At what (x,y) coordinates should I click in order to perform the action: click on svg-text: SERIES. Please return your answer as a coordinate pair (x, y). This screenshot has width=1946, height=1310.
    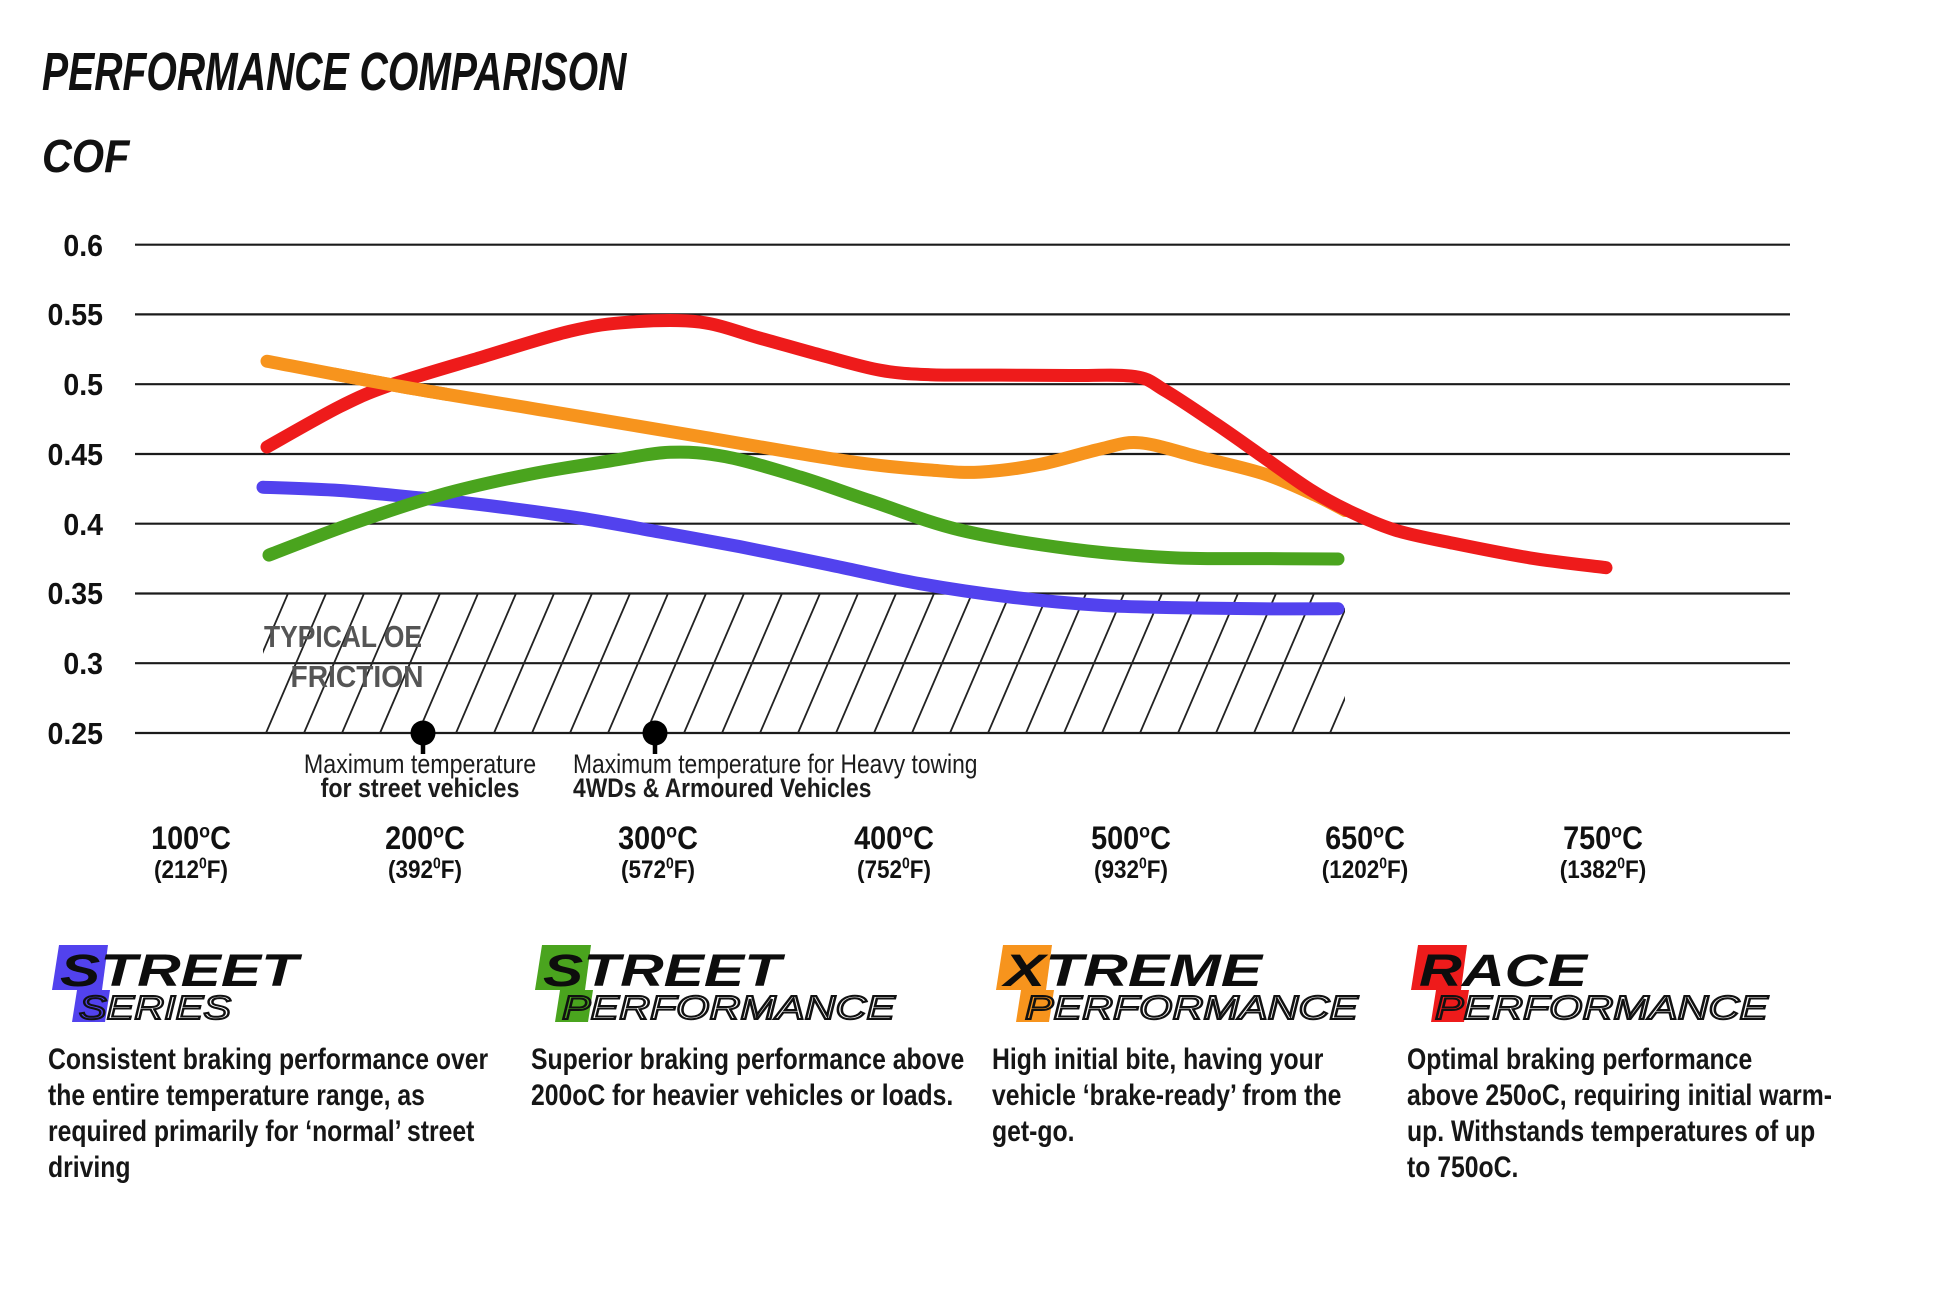
    Looking at the image, I should click on (155, 1007).